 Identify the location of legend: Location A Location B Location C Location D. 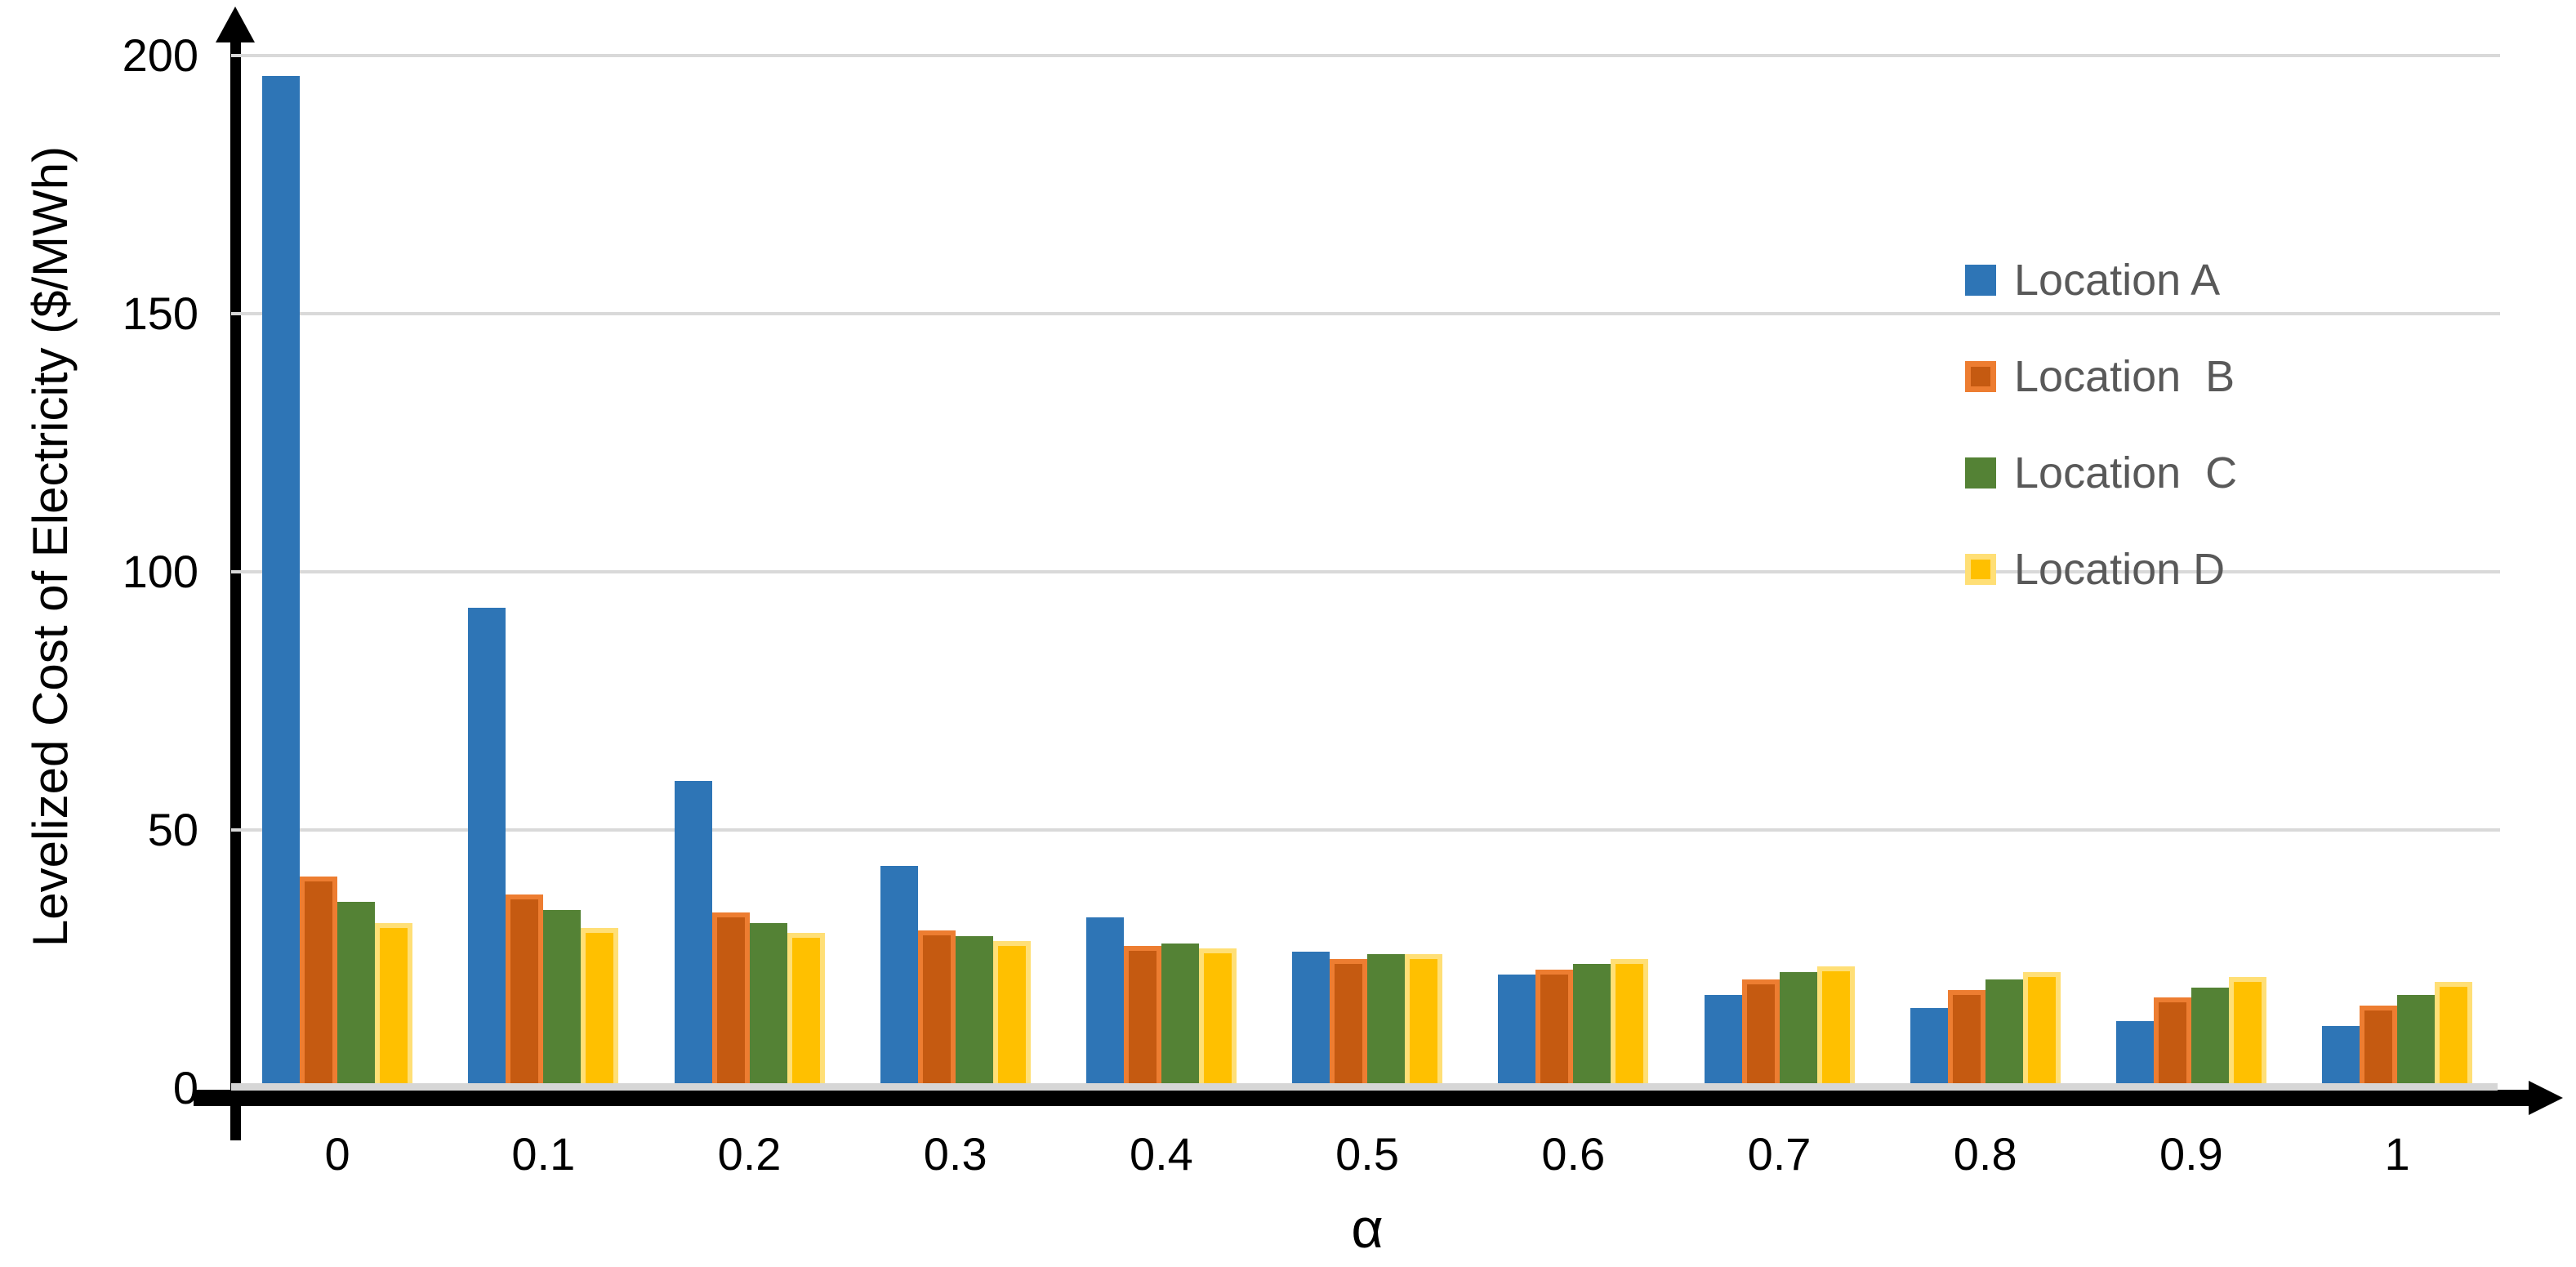
(2101, 450).